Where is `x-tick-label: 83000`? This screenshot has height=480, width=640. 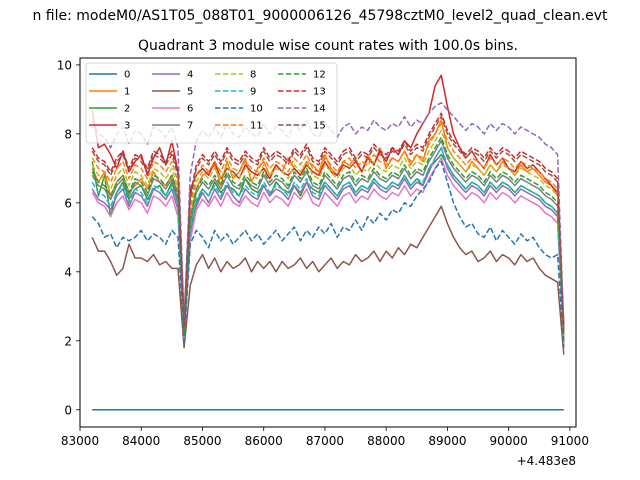
x-tick-label: 83000 is located at coordinates (80, 441).